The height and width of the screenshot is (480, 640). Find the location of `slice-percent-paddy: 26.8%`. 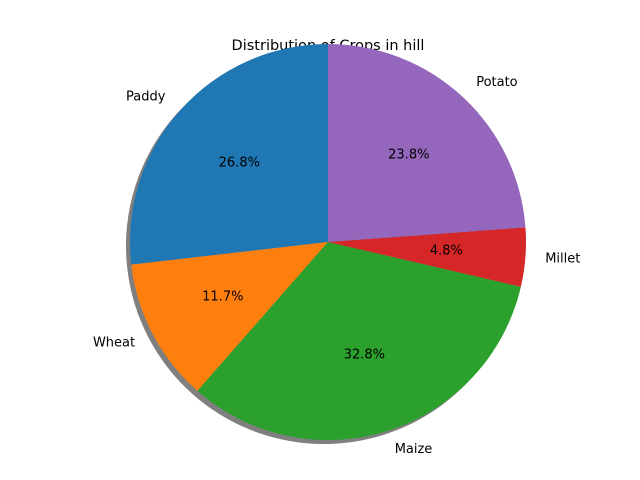

slice-percent-paddy: 26.8% is located at coordinates (239, 163).